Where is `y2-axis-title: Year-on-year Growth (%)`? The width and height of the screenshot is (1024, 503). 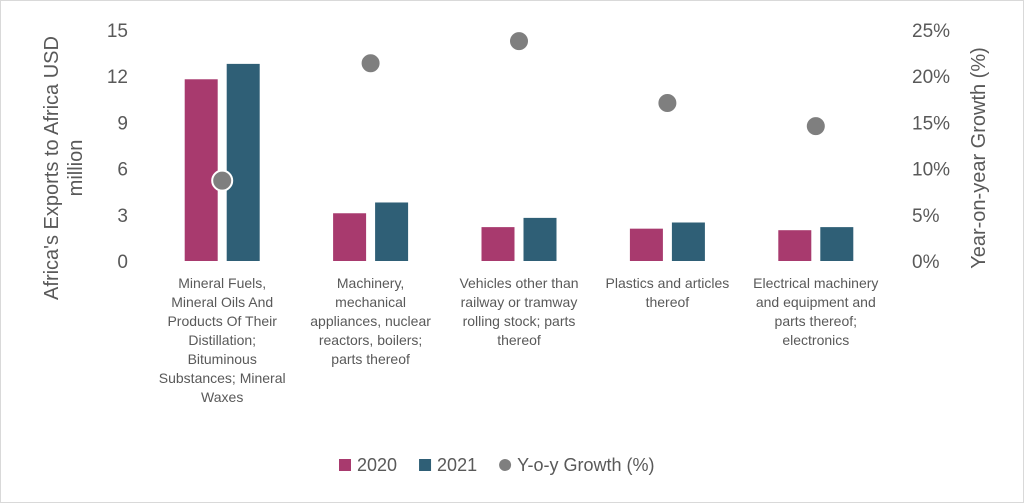
y2-axis-title: Year-on-year Growth (%) is located at coordinates (979, 158).